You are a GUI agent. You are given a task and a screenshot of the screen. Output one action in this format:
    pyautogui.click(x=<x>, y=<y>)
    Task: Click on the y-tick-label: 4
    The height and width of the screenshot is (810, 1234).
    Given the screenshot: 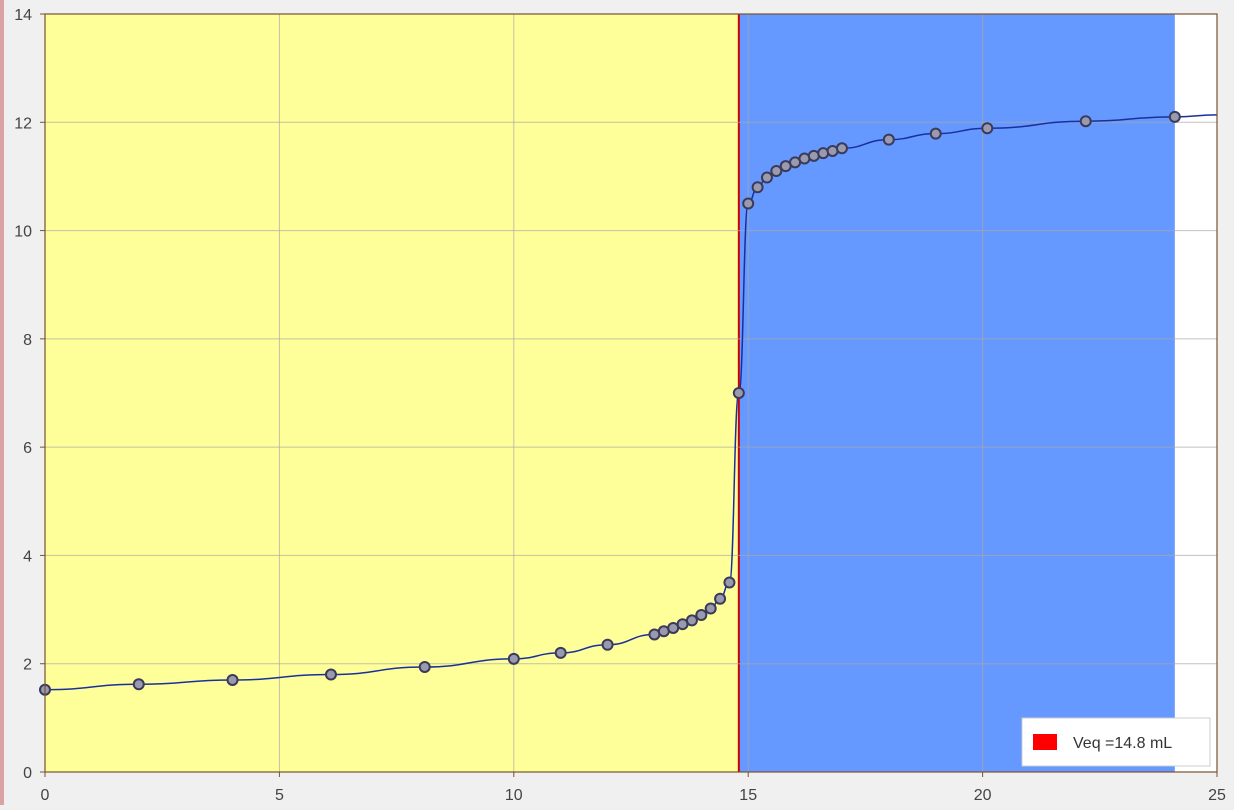 What is the action you would take?
    pyautogui.click(x=27, y=556)
    